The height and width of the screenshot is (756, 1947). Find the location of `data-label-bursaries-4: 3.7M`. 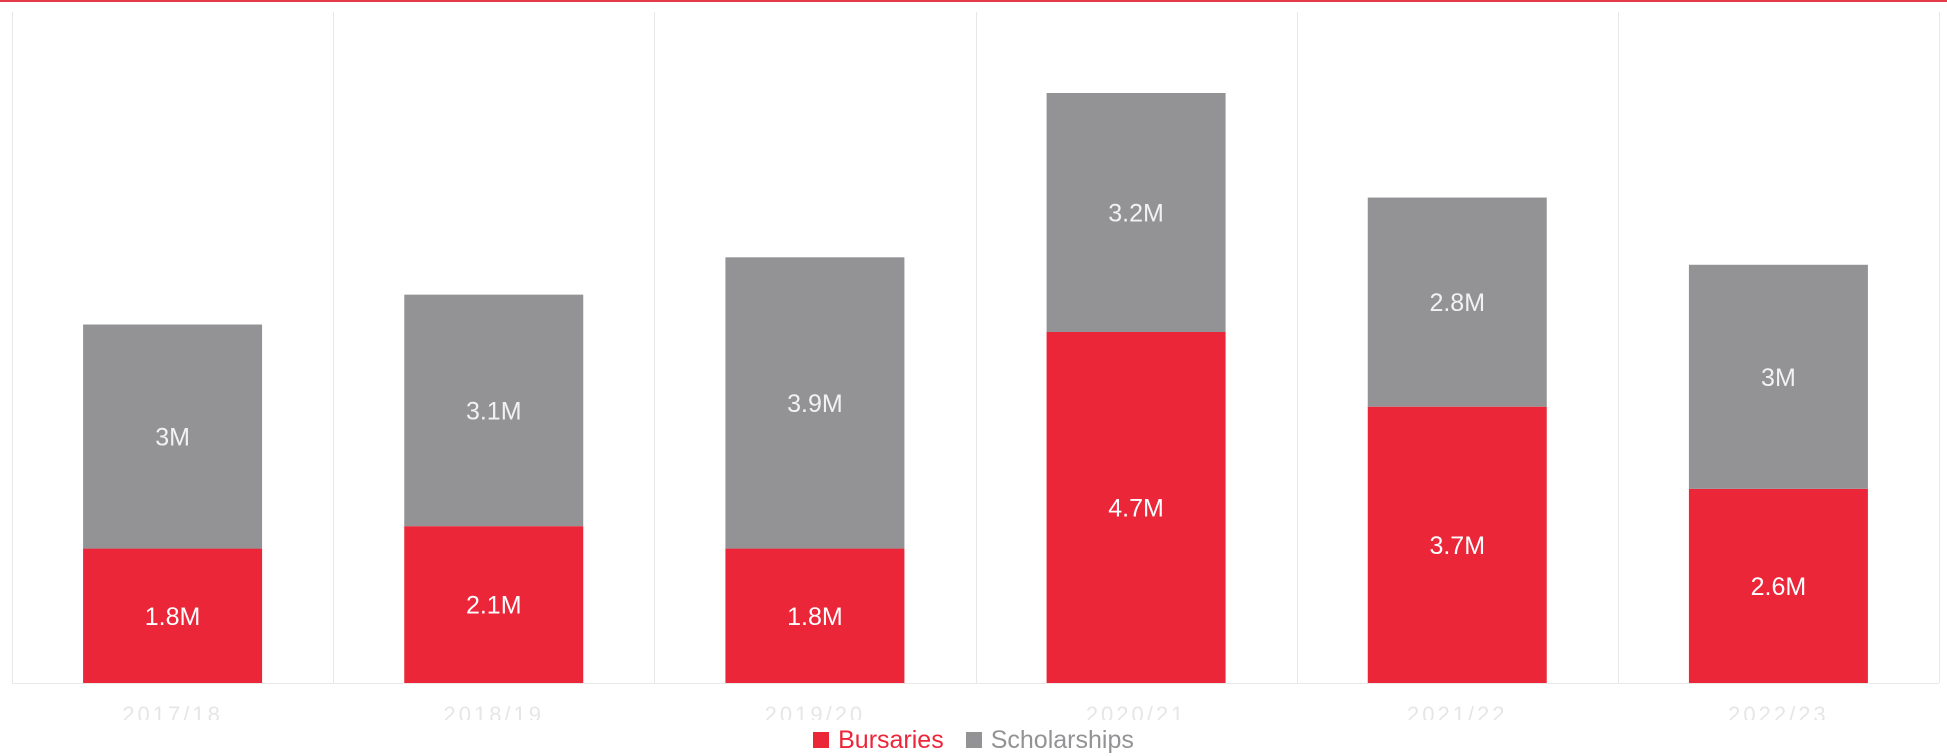

data-label-bursaries-4: 3.7M is located at coordinates (1457, 546).